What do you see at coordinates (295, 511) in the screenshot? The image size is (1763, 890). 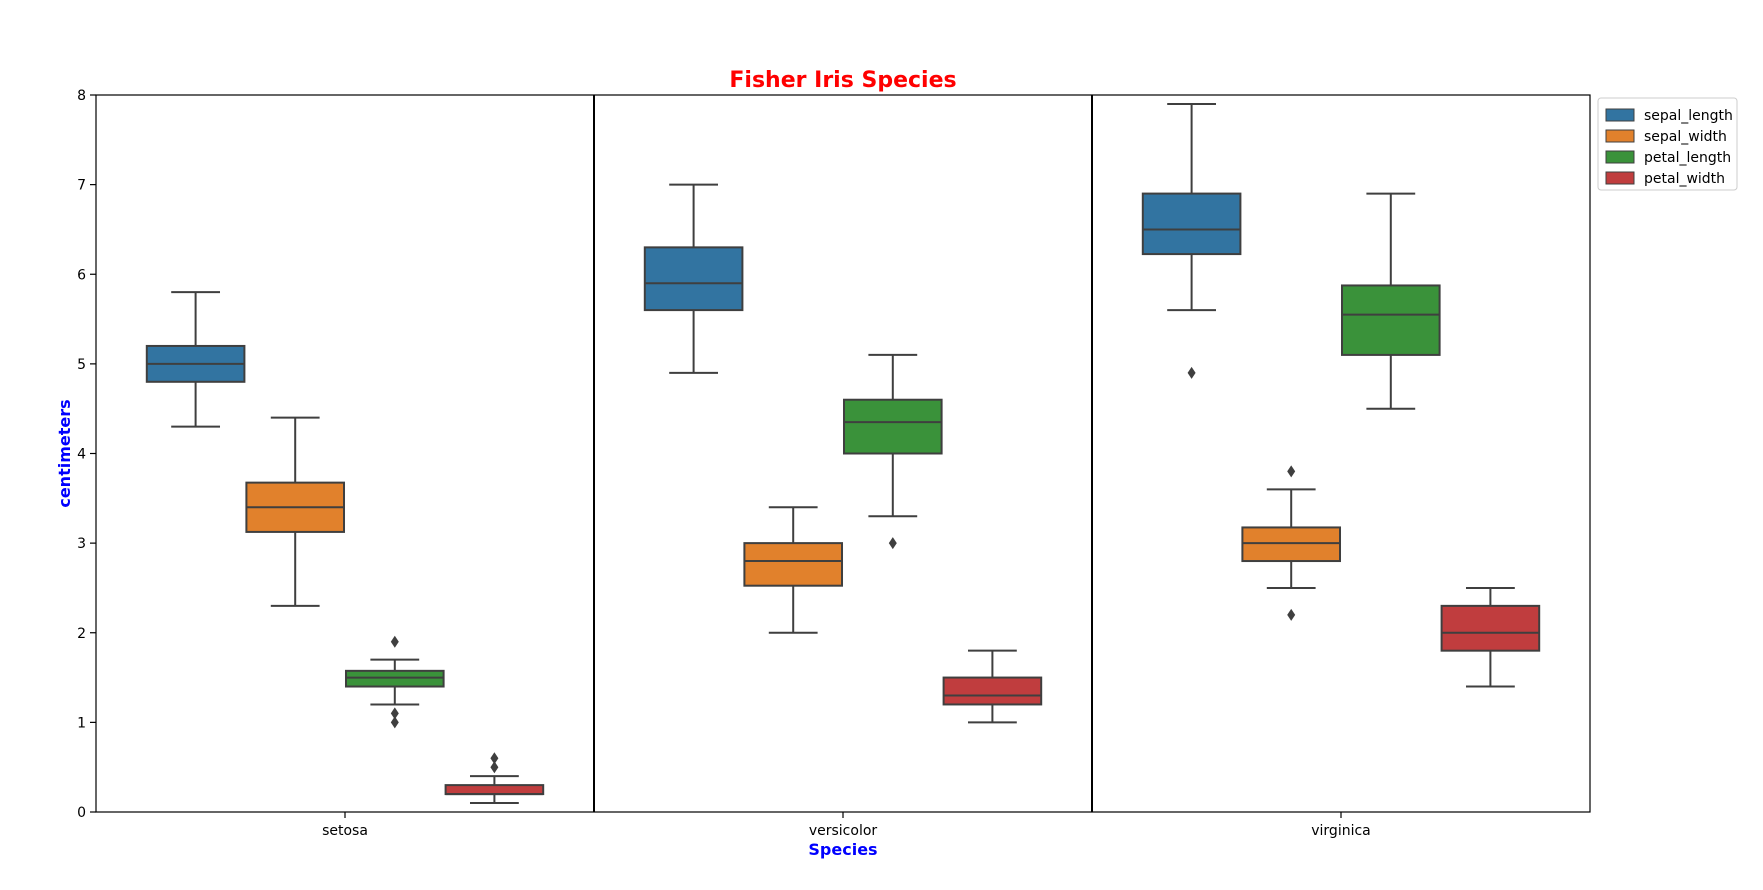 I see `box-sepal-width-setosa` at bounding box center [295, 511].